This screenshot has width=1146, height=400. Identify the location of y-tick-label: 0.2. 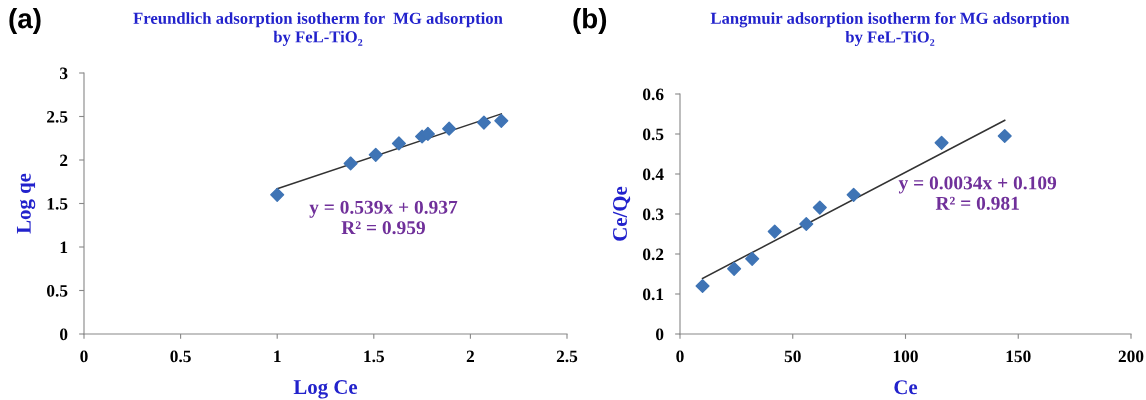
(653, 254).